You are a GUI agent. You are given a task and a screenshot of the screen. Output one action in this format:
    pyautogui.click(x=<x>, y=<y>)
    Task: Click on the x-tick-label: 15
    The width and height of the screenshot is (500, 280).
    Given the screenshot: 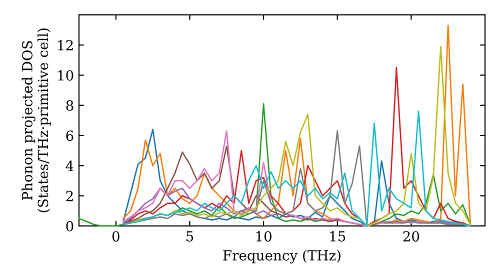 What is the action you would take?
    pyautogui.click(x=338, y=236)
    